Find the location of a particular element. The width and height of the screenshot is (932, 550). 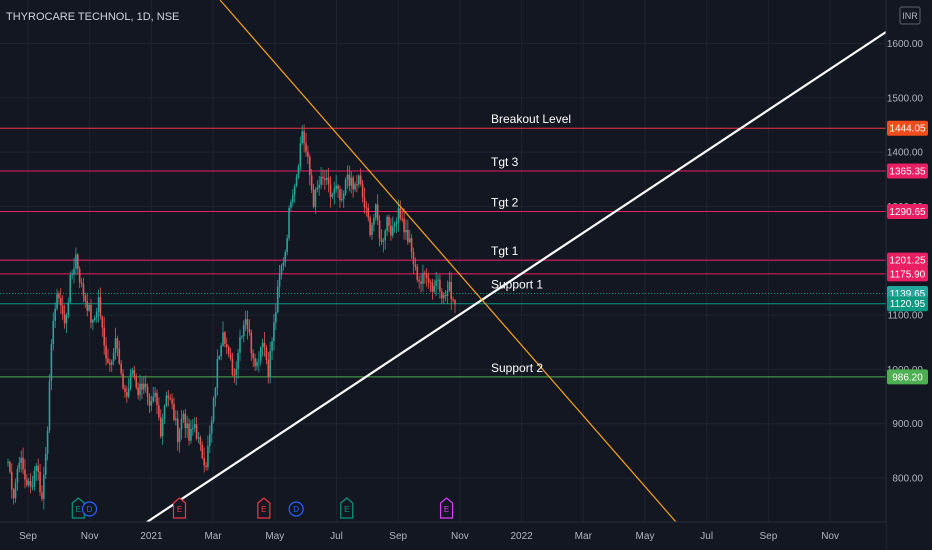

currency-button: INR is located at coordinates (910, 15).